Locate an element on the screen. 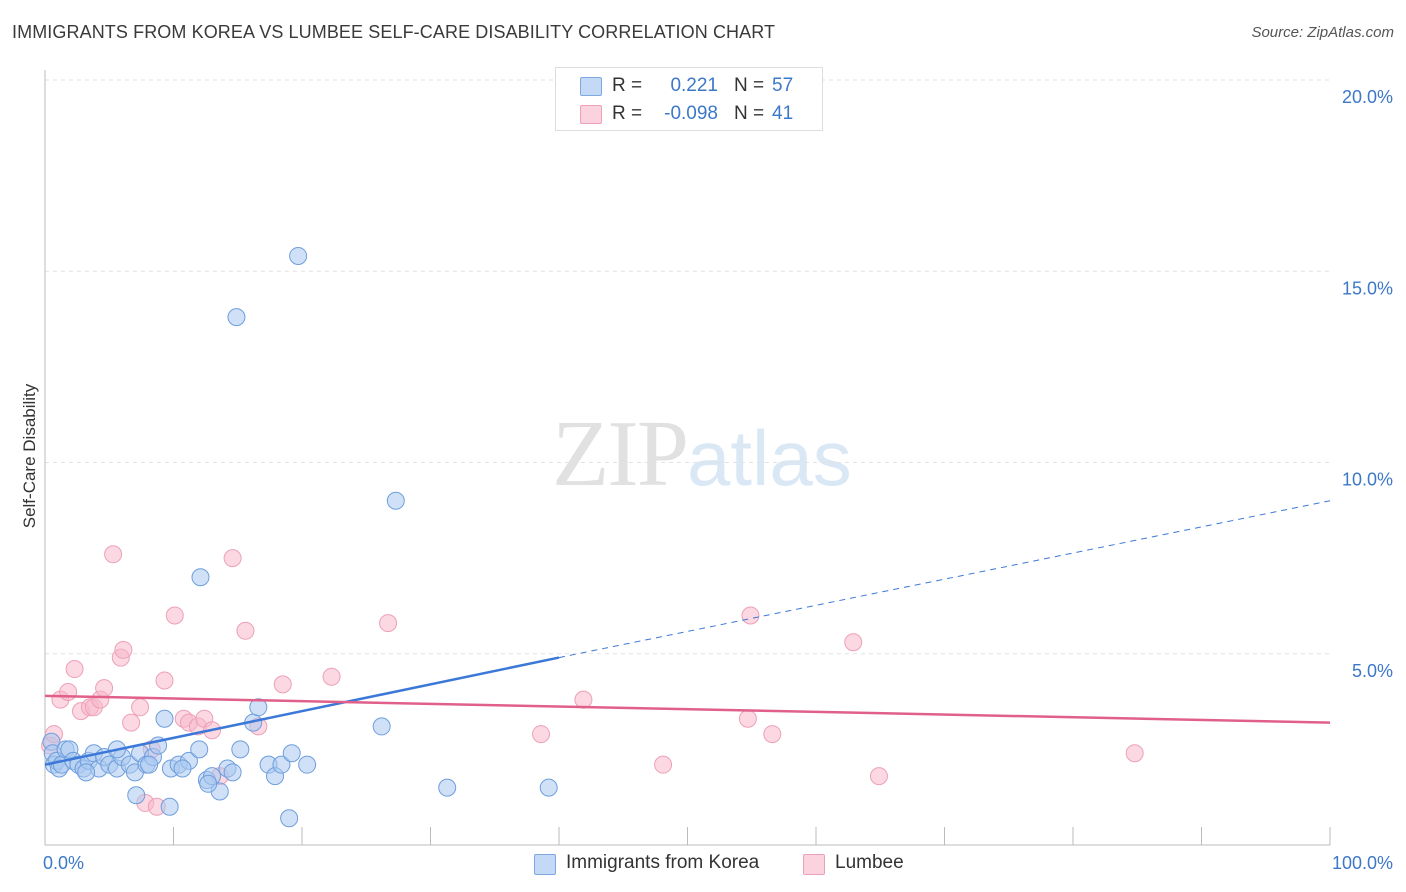  correlation-legend: R = 0.221 N = 57 R = -0.098 N = 41 is located at coordinates (689, 99).